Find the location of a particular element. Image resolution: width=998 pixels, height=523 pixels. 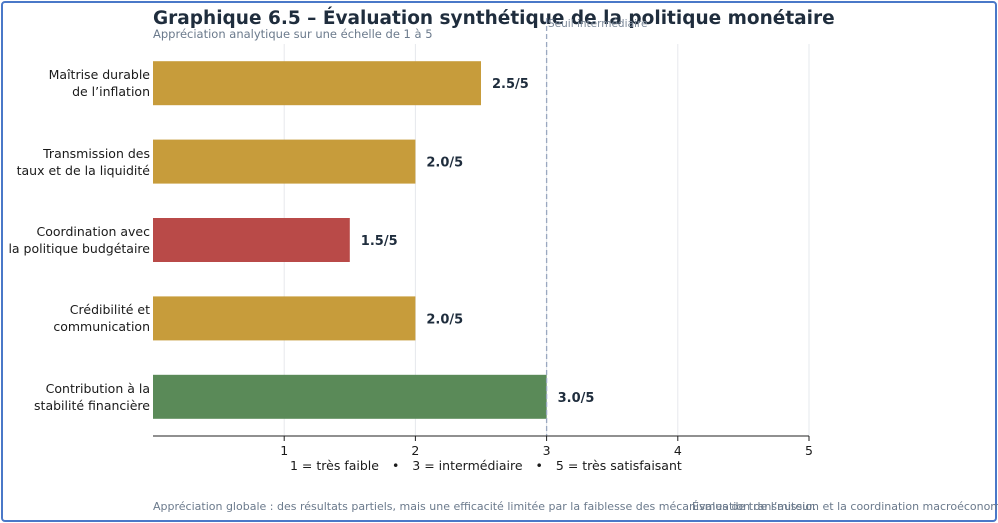

category-label-line: stabilité financière is located at coordinates (92, 405).